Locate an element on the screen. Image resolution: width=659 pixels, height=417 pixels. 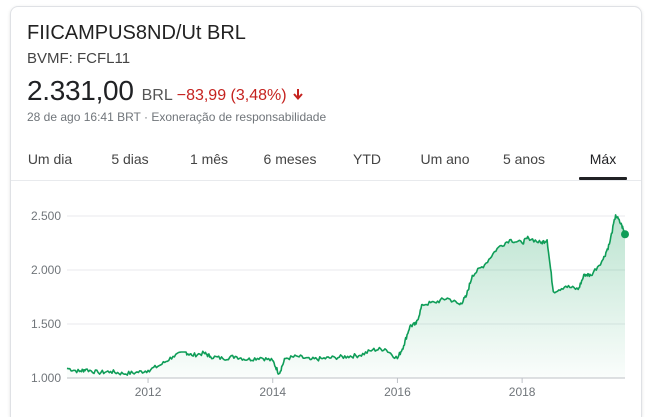
x-tick-label: 2018 is located at coordinates (522, 392).